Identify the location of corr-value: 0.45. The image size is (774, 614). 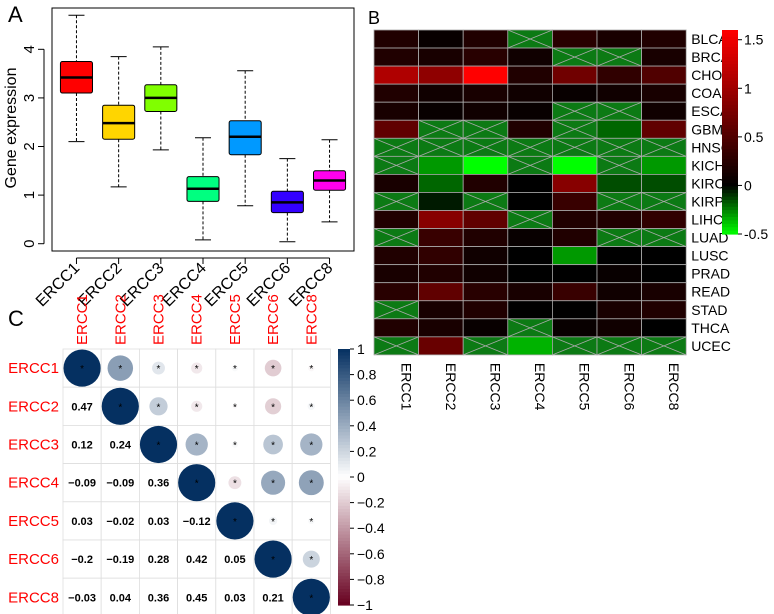
(196, 598).